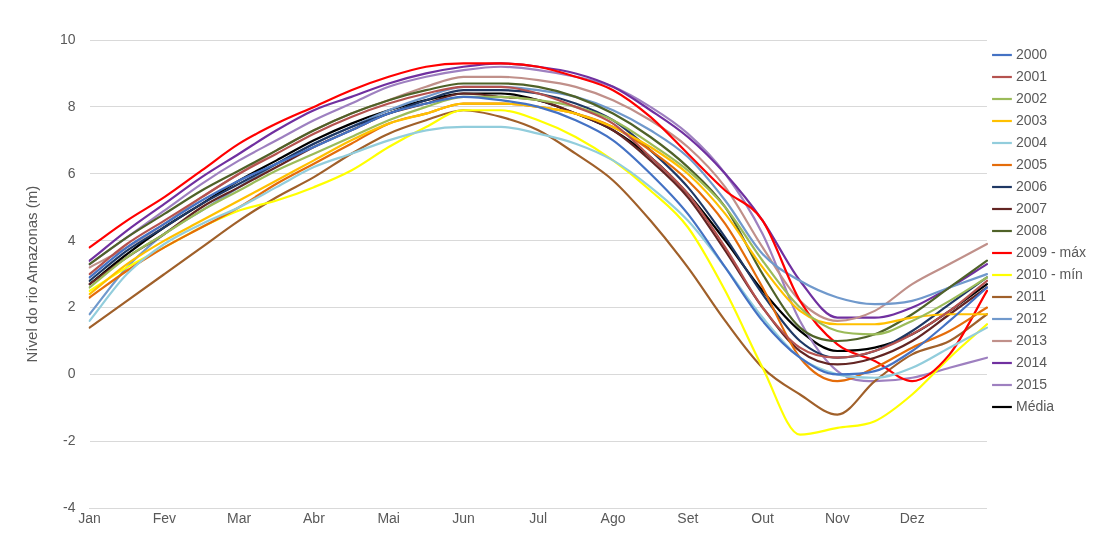  Describe the element at coordinates (89, 518) in the screenshot. I see `x-tick-label: Jan` at that location.